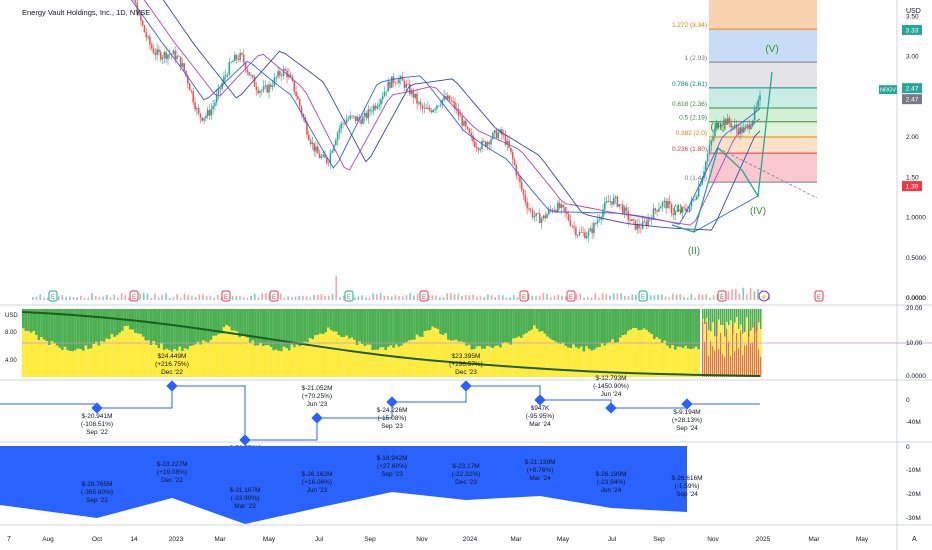 This screenshot has width=932, height=550. Describe the element at coordinates (540, 478) in the screenshot. I see `area-period: Mar '24` at that location.